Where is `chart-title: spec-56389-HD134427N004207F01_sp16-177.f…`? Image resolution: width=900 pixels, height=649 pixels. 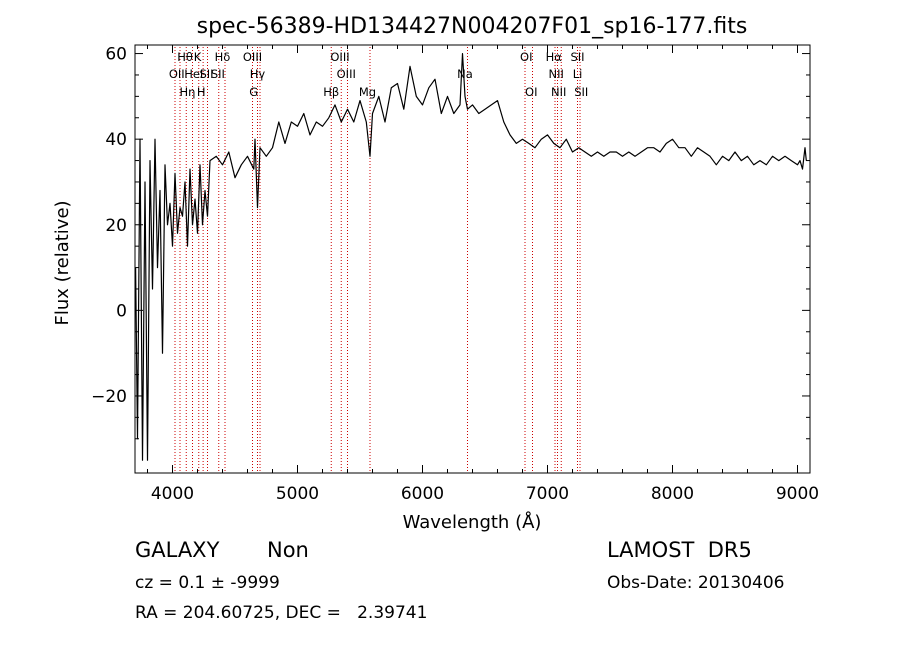 chart-title: spec-56389-HD134427N004207F01_sp16-177.f… is located at coordinates (472, 26).